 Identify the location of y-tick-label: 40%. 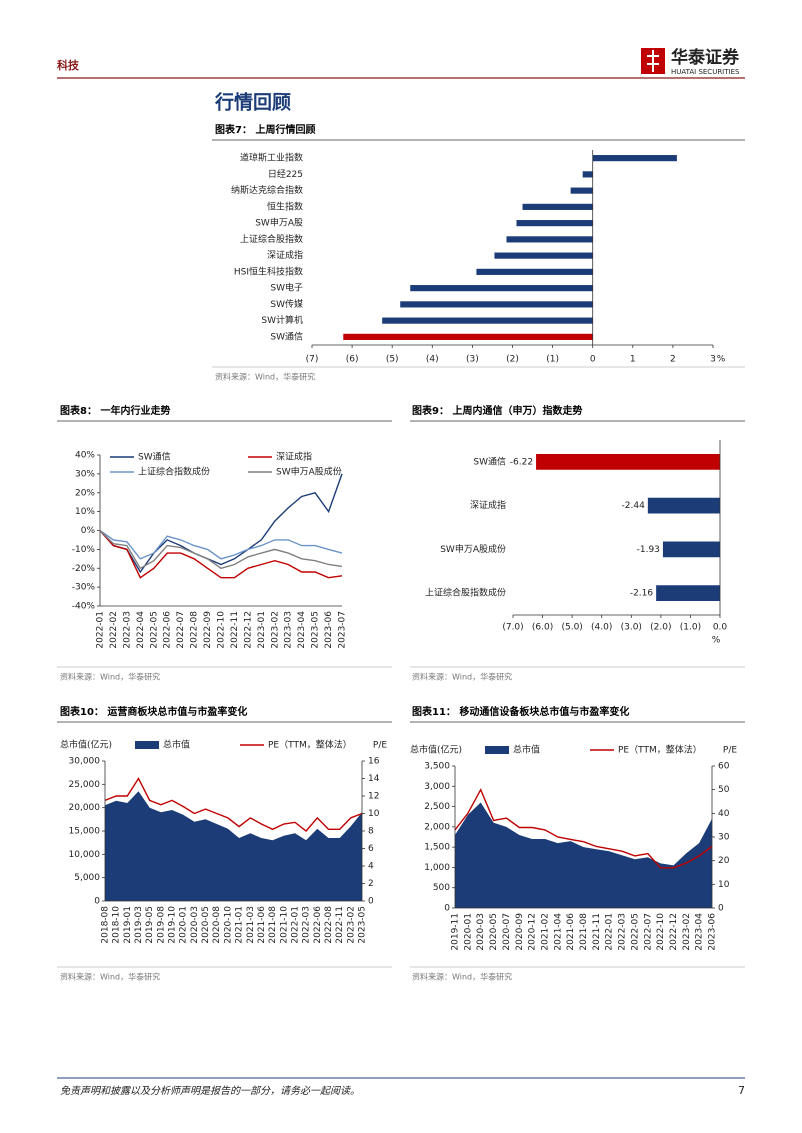
(85, 456).